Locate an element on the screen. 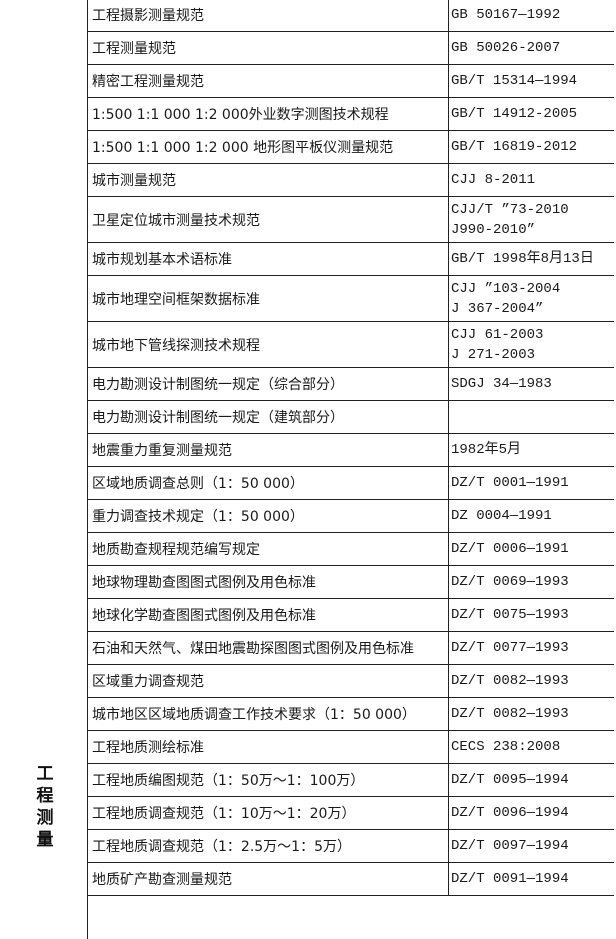 Image resolution: width=616 pixels, height=939 pixels. standard-code: GB 50167—1992 is located at coordinates (531, 15).